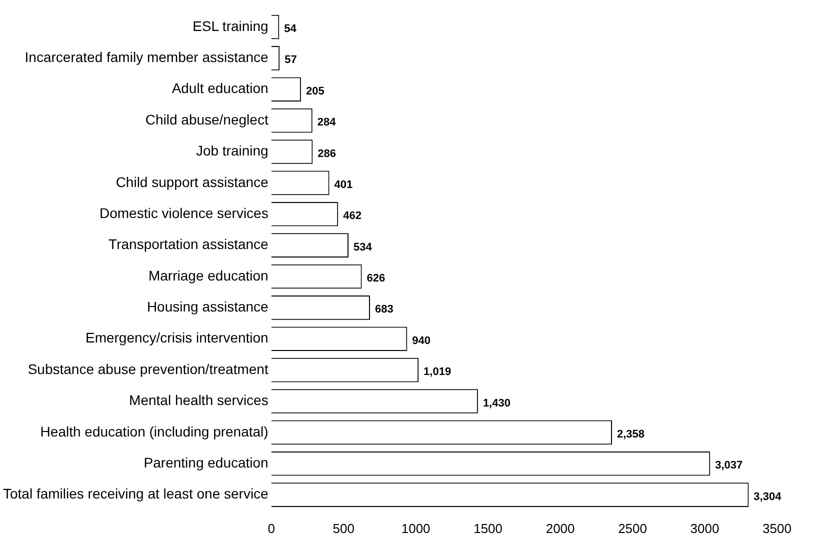  Describe the element at coordinates (421, 340) in the screenshot. I see `data-label: 940` at that location.